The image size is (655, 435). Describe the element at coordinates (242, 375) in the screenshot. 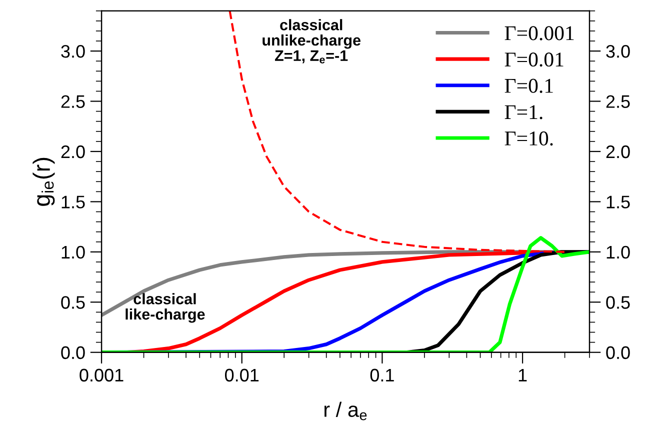

I see `x-tick-label: 0.01` at that location.